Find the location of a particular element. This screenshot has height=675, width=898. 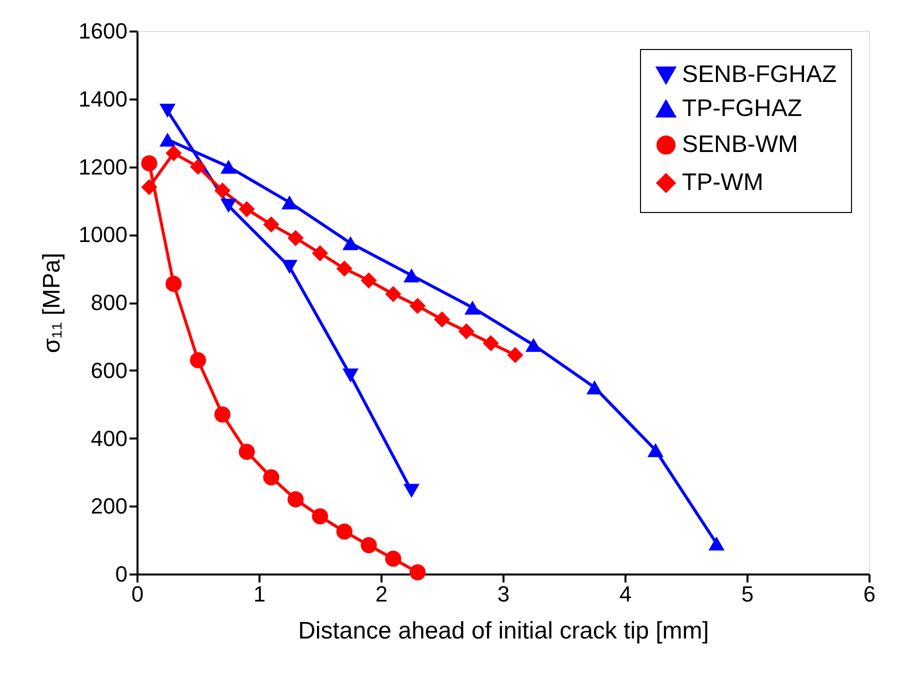

y-tick-label: 200 is located at coordinates (109, 506).